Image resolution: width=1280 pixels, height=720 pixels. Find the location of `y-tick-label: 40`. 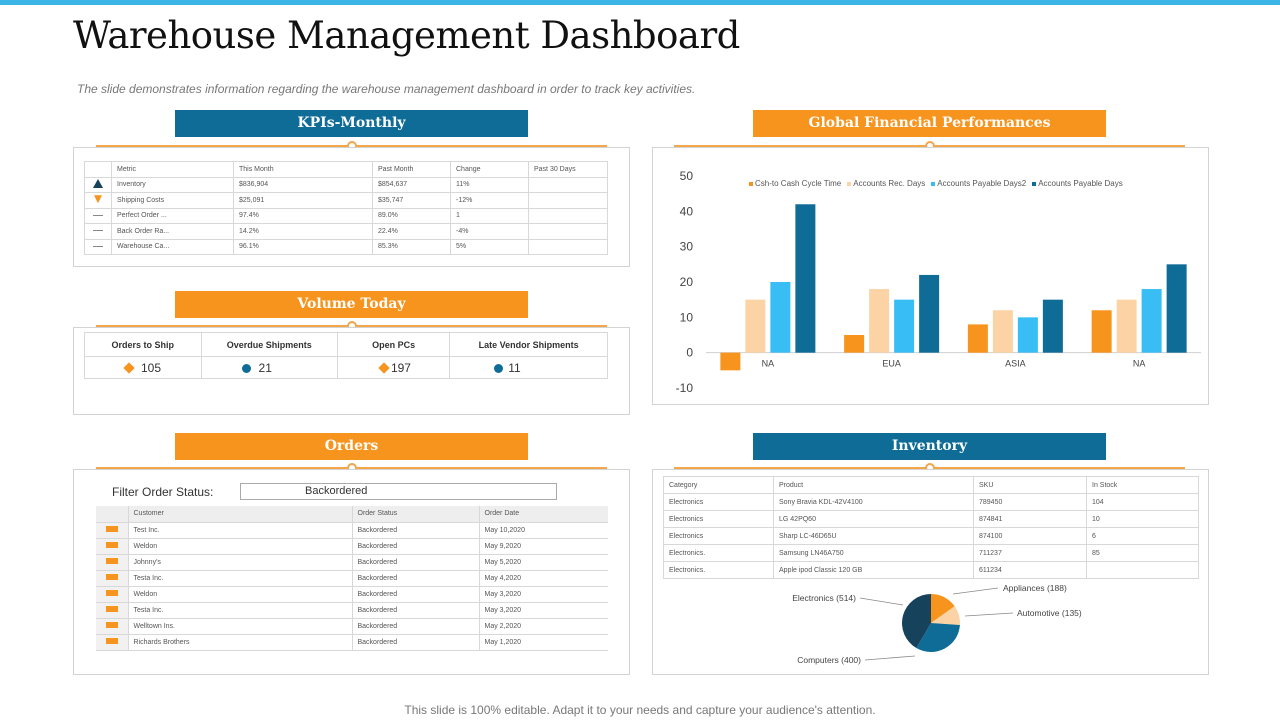

y-tick-label: 40 is located at coordinates (687, 211).